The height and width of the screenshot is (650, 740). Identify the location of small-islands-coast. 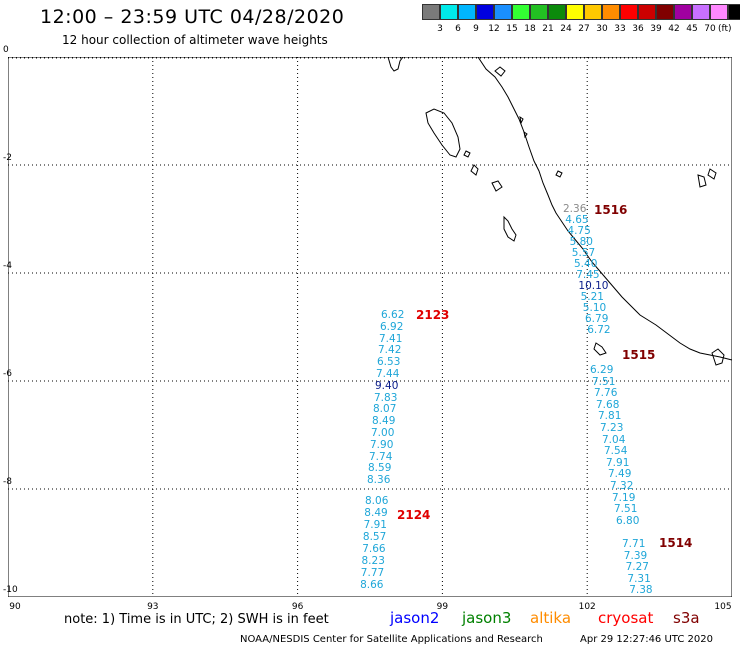
(523, 127).